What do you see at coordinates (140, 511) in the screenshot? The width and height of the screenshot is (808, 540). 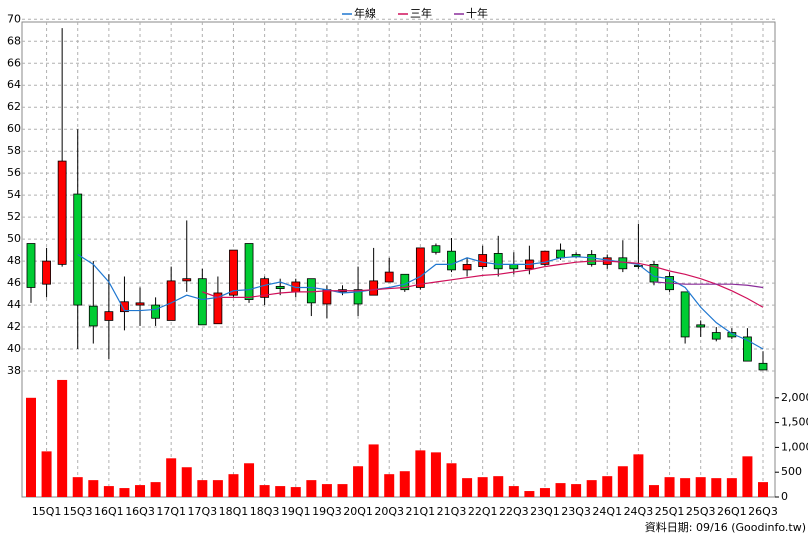 I see `x-tick-label: 16Q3` at bounding box center [140, 511].